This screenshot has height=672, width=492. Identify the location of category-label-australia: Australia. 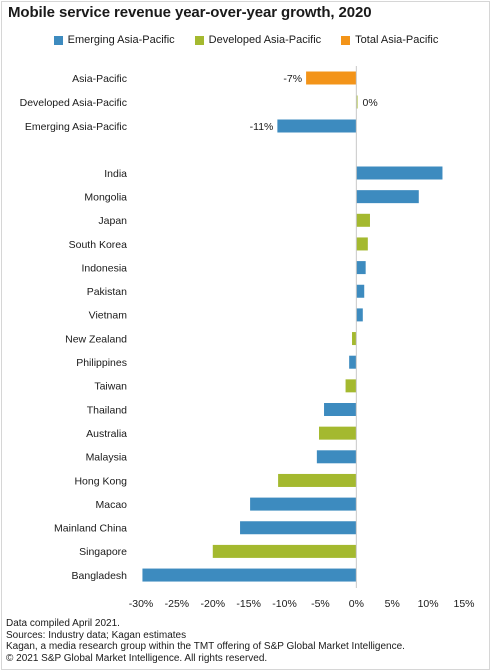
(106, 434).